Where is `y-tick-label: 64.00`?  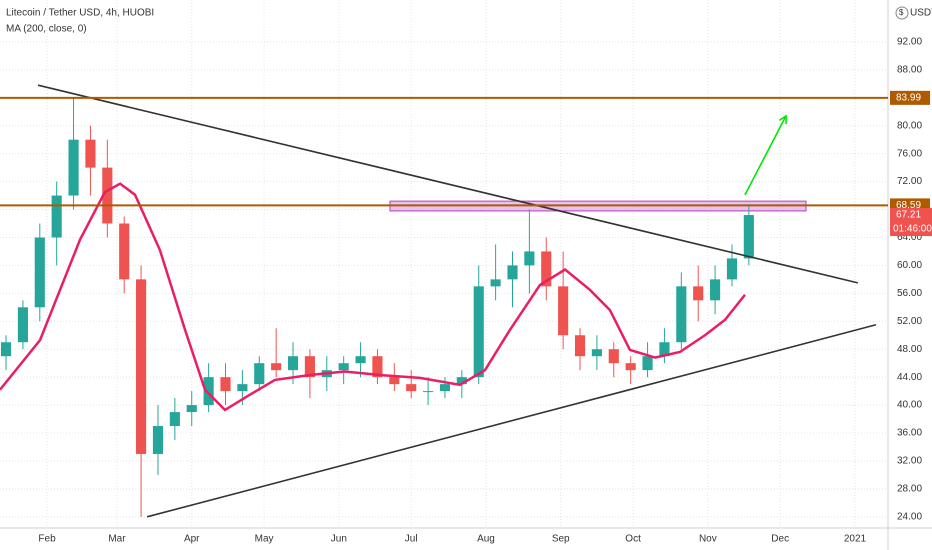 y-tick-label: 64.00 is located at coordinates (909, 237).